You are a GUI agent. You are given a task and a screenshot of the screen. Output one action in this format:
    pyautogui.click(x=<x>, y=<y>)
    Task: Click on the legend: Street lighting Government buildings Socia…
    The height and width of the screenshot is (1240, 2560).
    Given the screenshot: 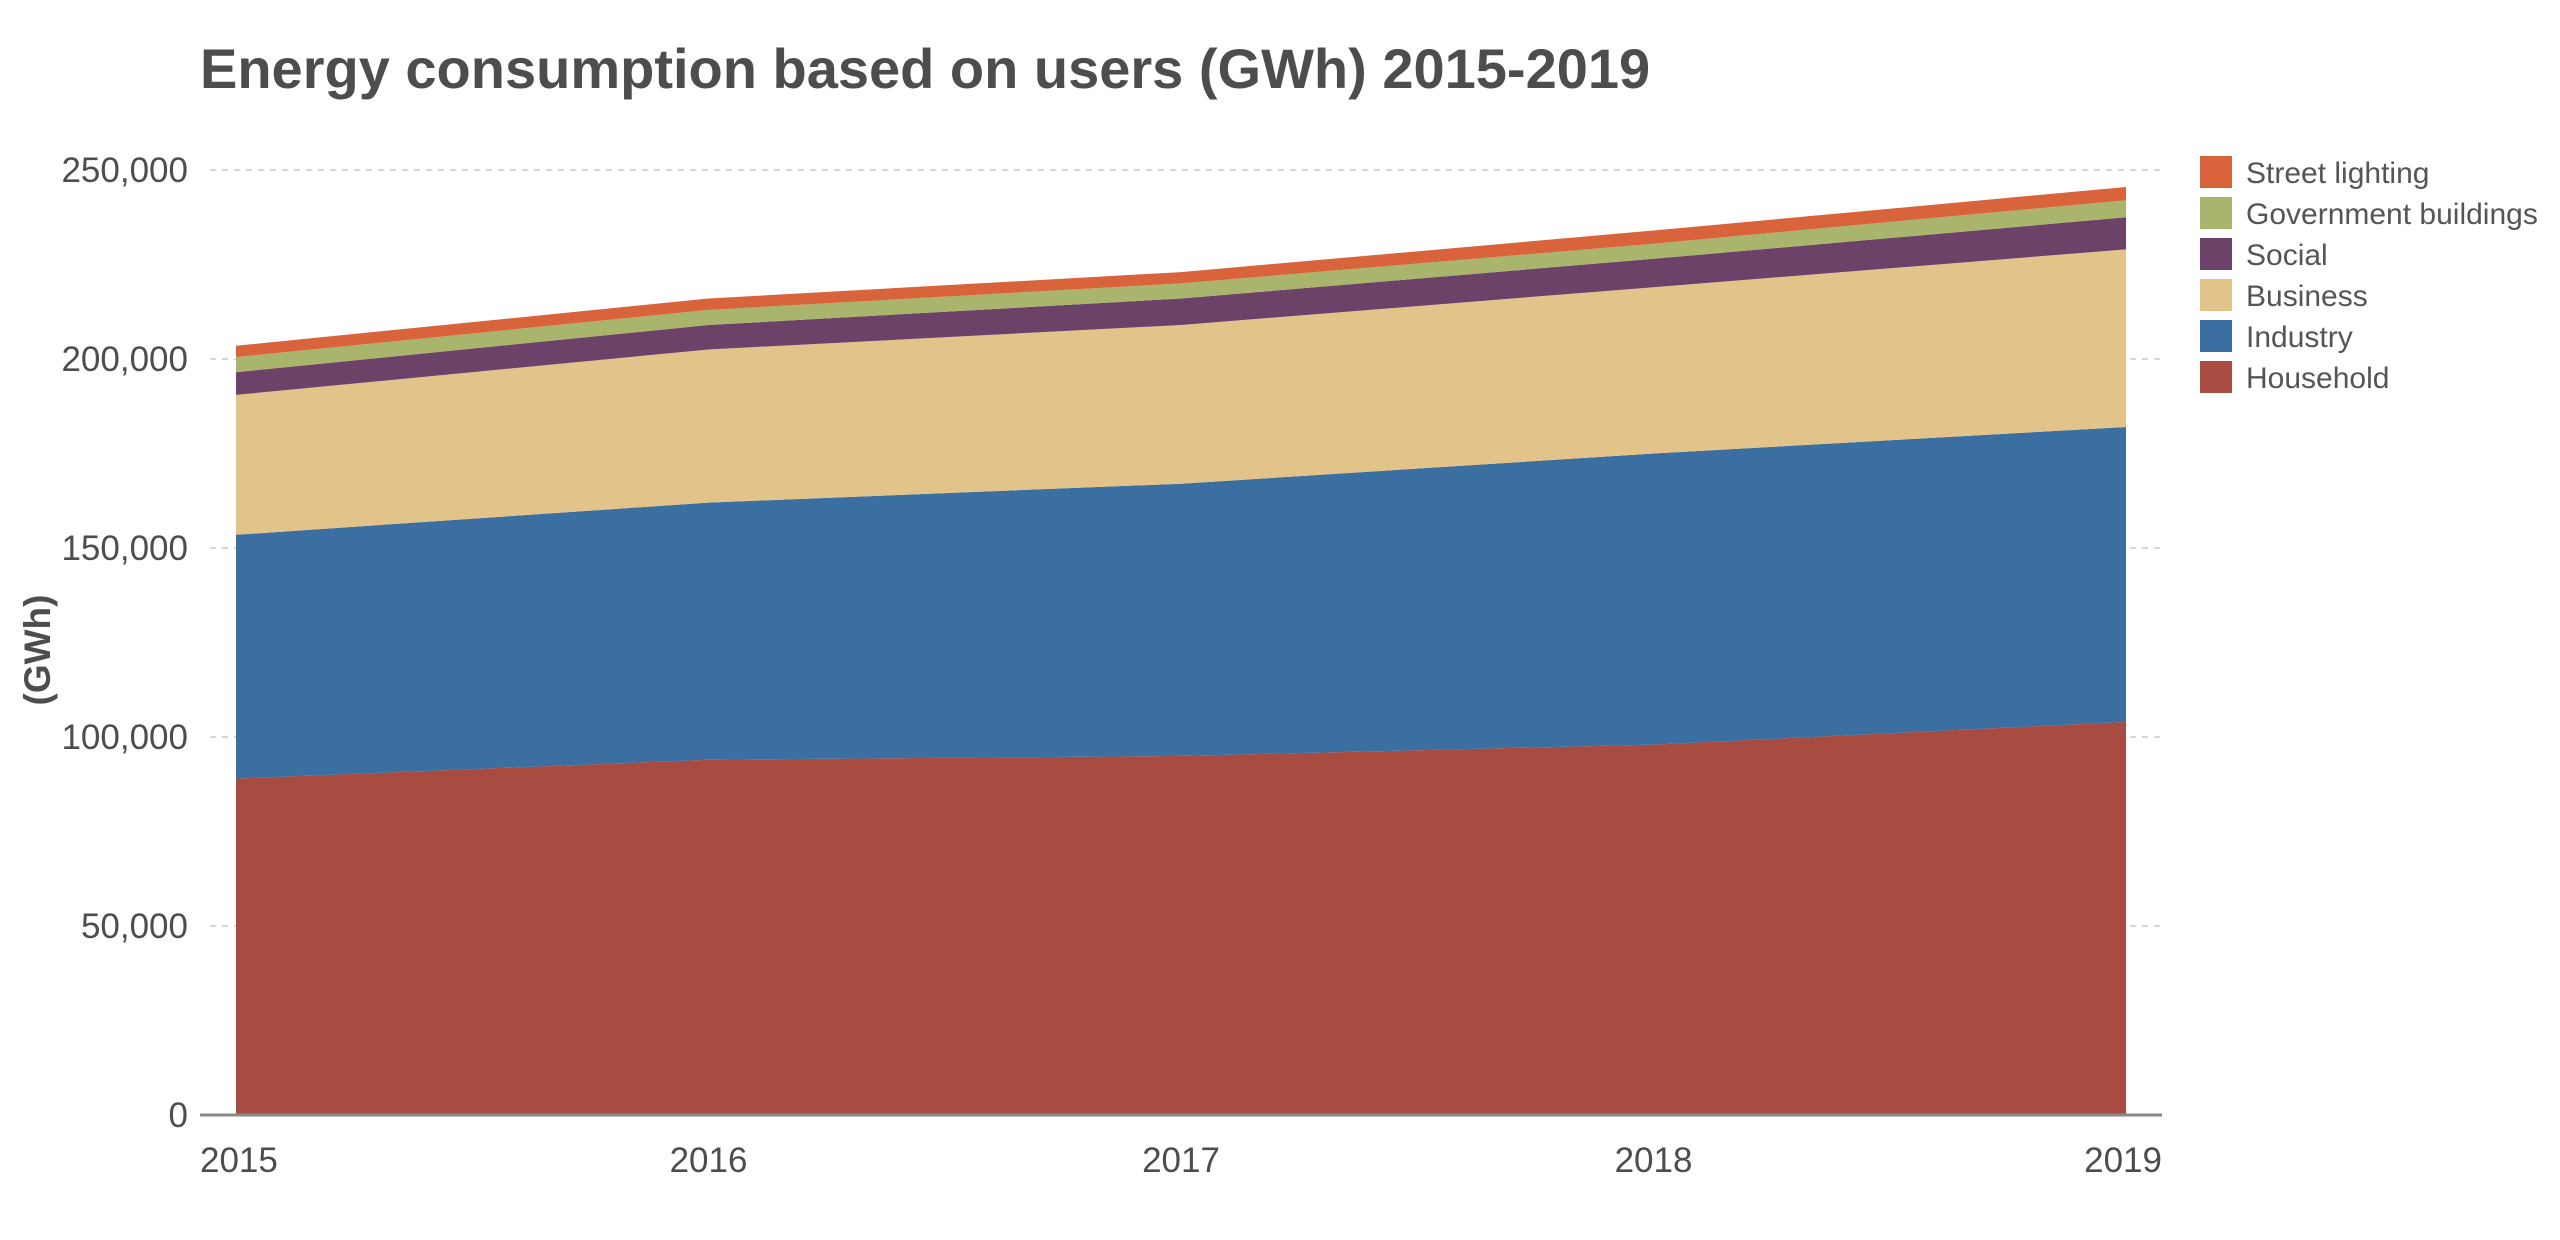 What is the action you would take?
    pyautogui.click(x=2369, y=275)
    